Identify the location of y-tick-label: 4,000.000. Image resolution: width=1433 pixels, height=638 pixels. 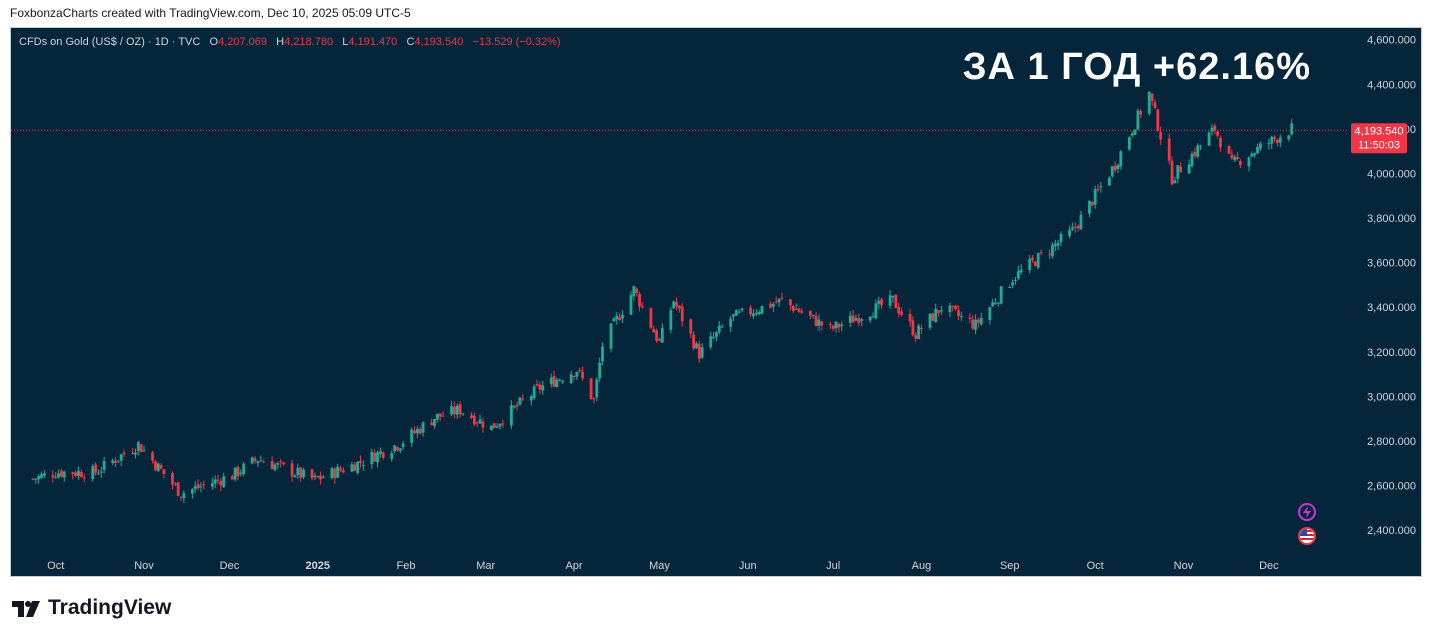
(1391, 174).